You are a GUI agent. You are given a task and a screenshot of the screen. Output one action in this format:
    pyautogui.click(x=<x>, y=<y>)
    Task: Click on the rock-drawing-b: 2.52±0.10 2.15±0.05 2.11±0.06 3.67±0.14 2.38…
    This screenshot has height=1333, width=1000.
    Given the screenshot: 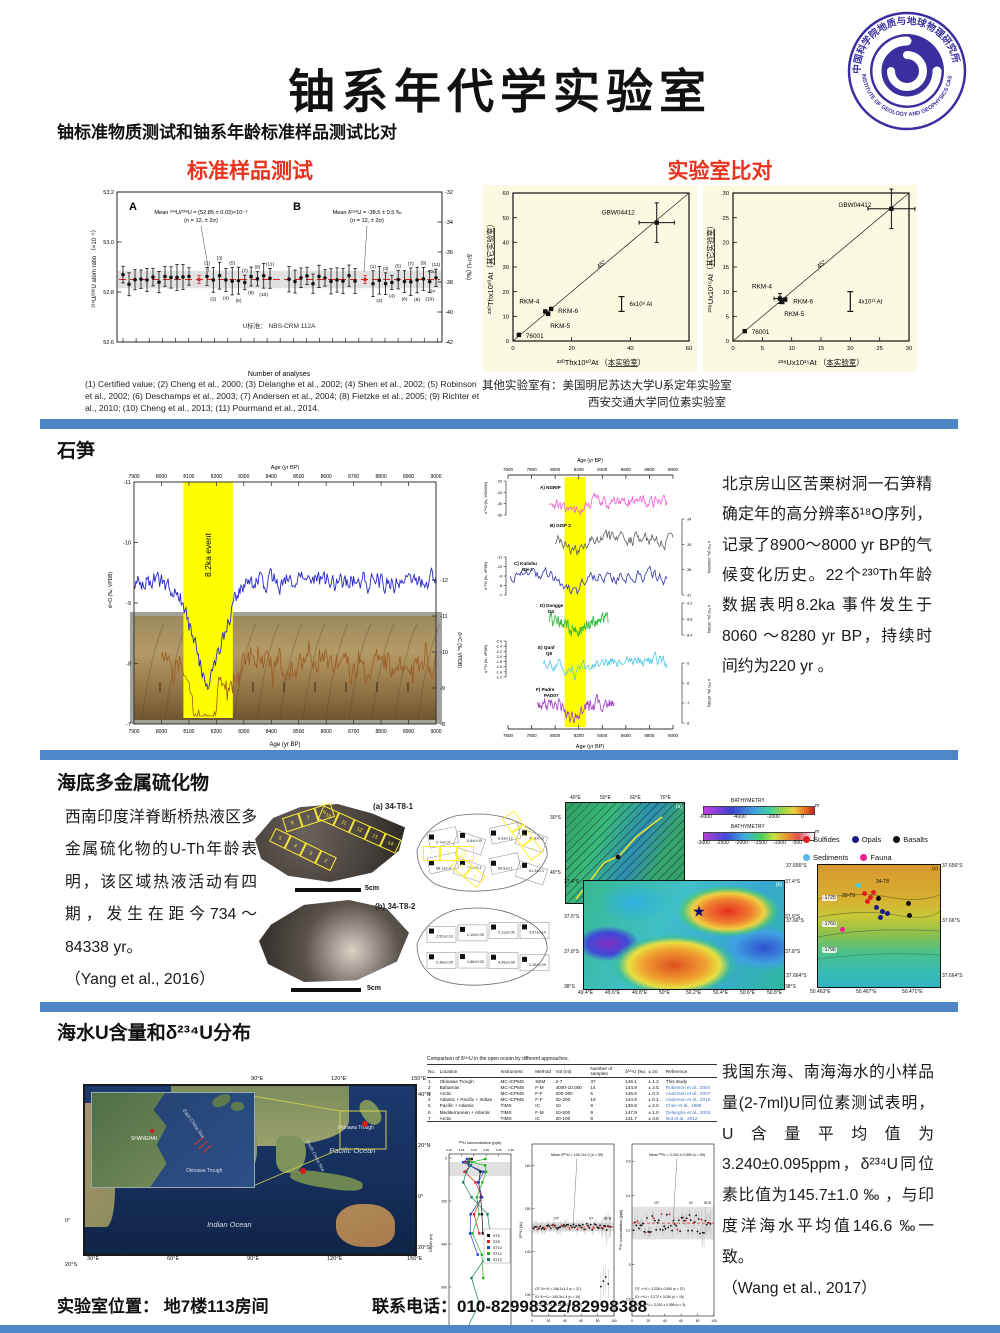 What is the action you would take?
    pyautogui.click(x=483, y=948)
    